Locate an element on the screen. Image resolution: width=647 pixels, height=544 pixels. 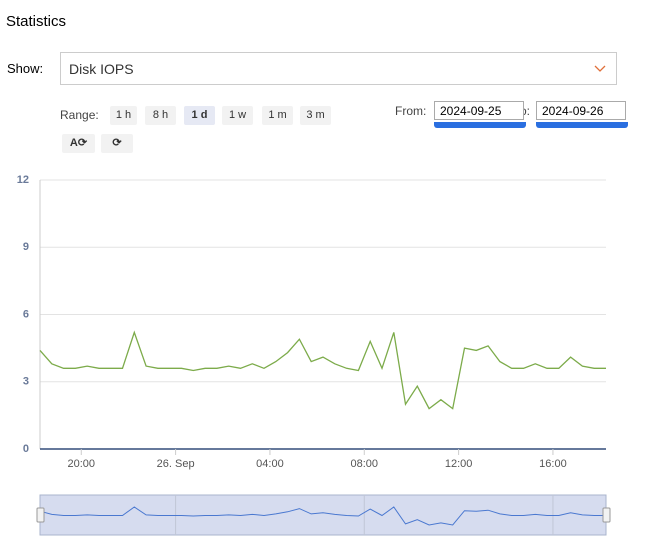
x-tick-label: 04:00 is located at coordinates (270, 464).